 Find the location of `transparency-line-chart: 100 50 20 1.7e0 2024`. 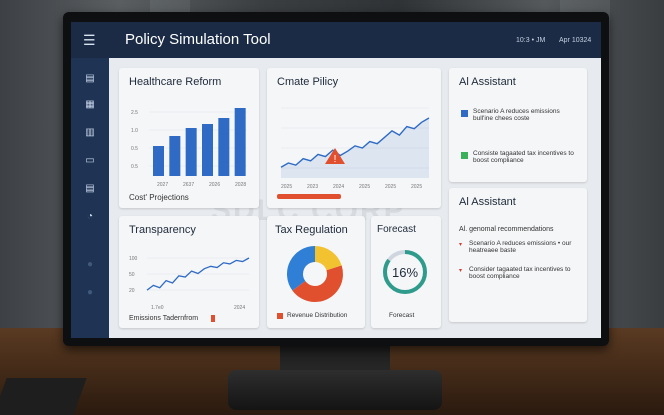

transparency-line-chart: 100 50 20 1.7e0 2024 is located at coordinates (189, 283).